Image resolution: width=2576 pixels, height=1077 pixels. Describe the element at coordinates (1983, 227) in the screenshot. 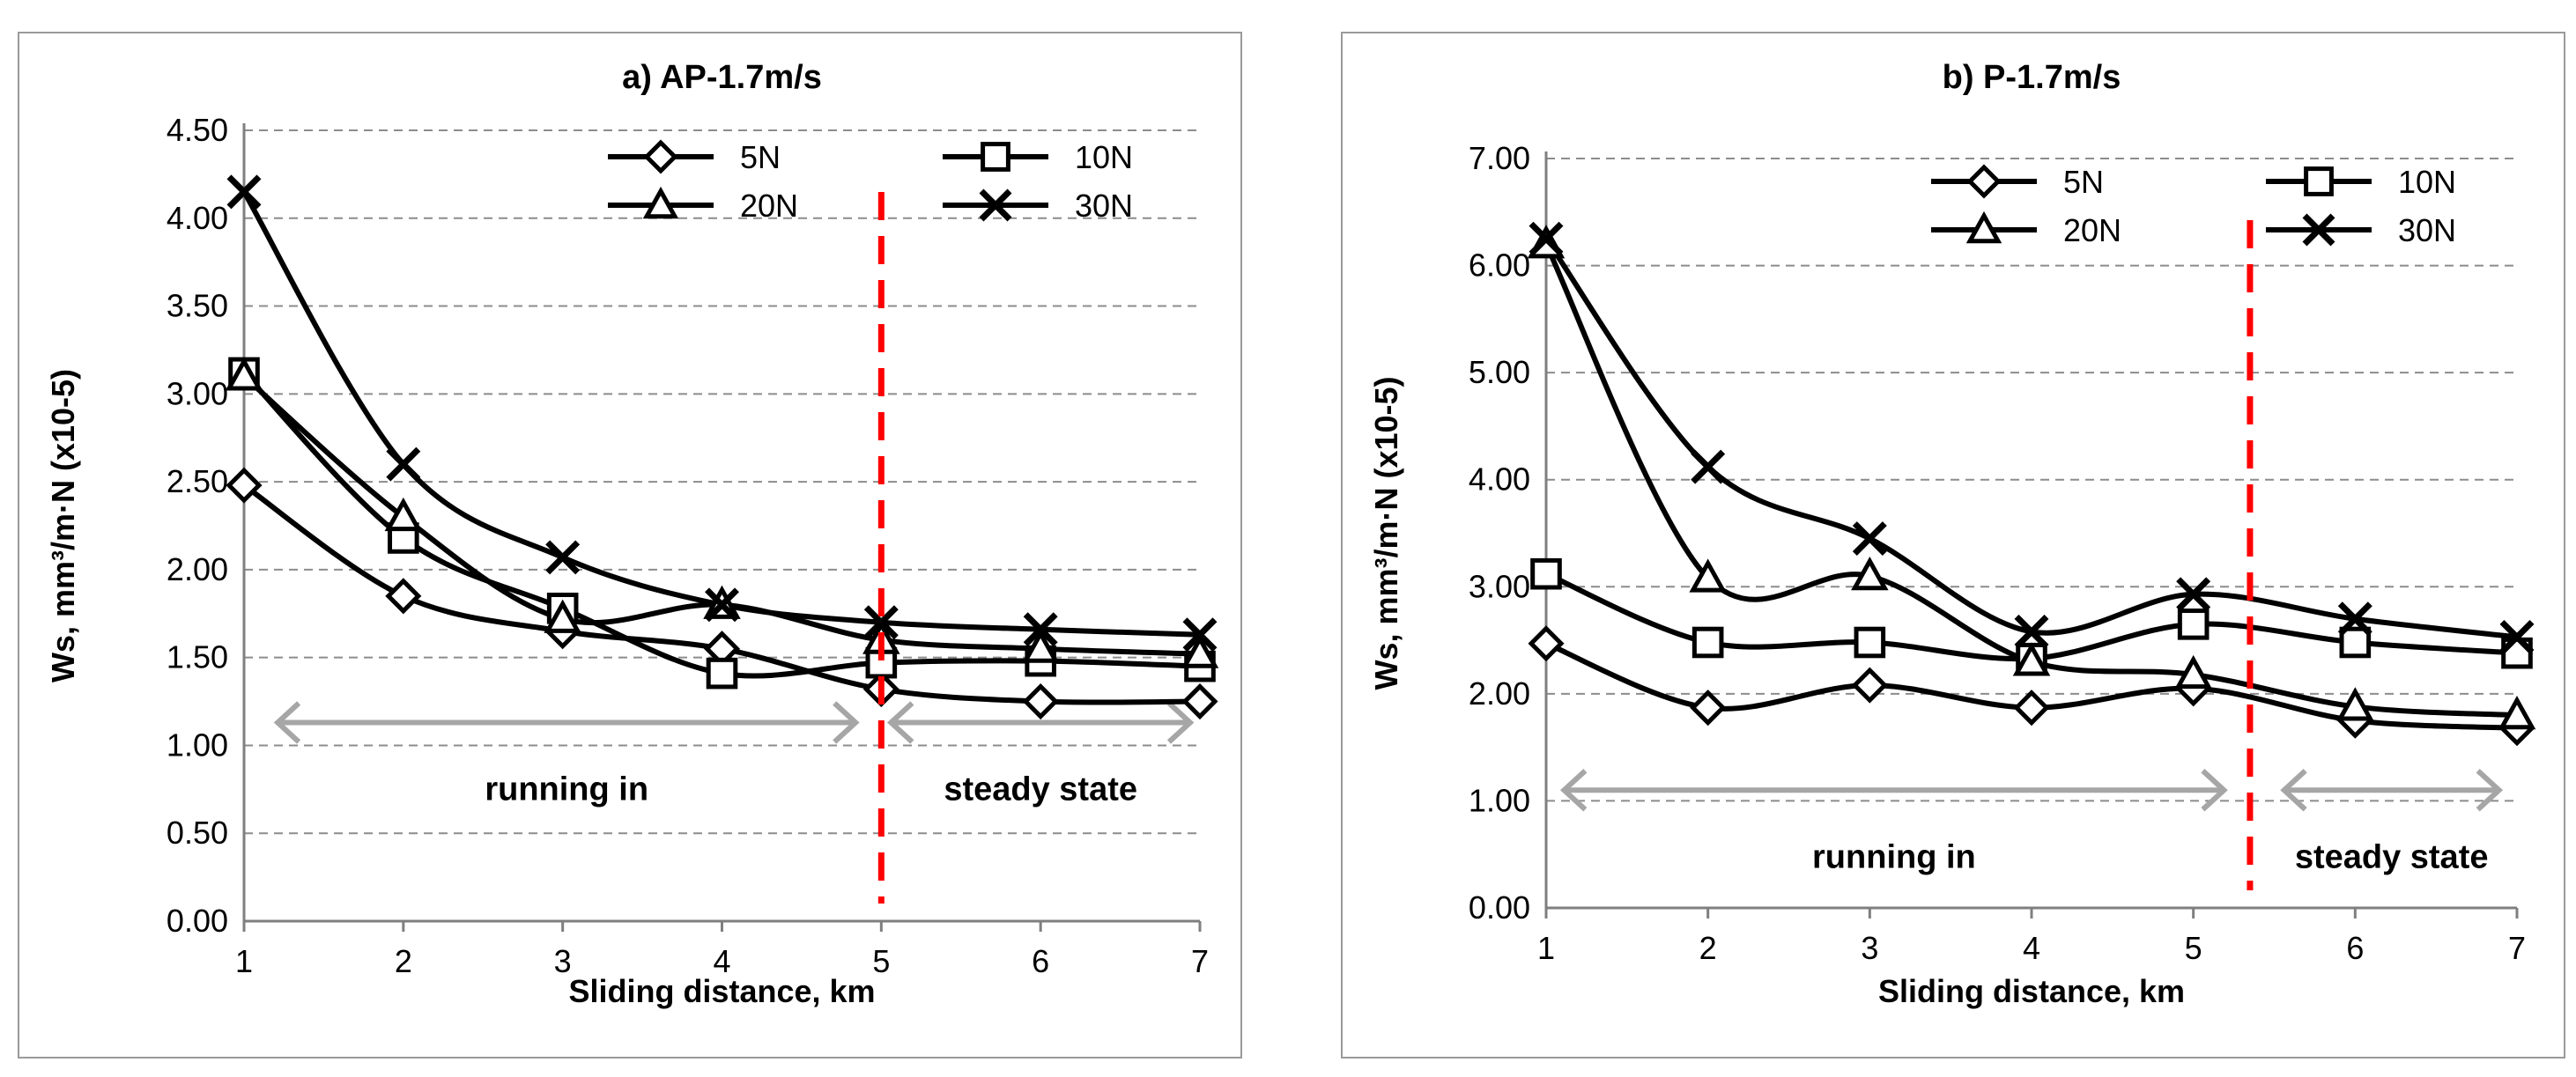

I see `chart-b-legend-marker-20N` at that location.